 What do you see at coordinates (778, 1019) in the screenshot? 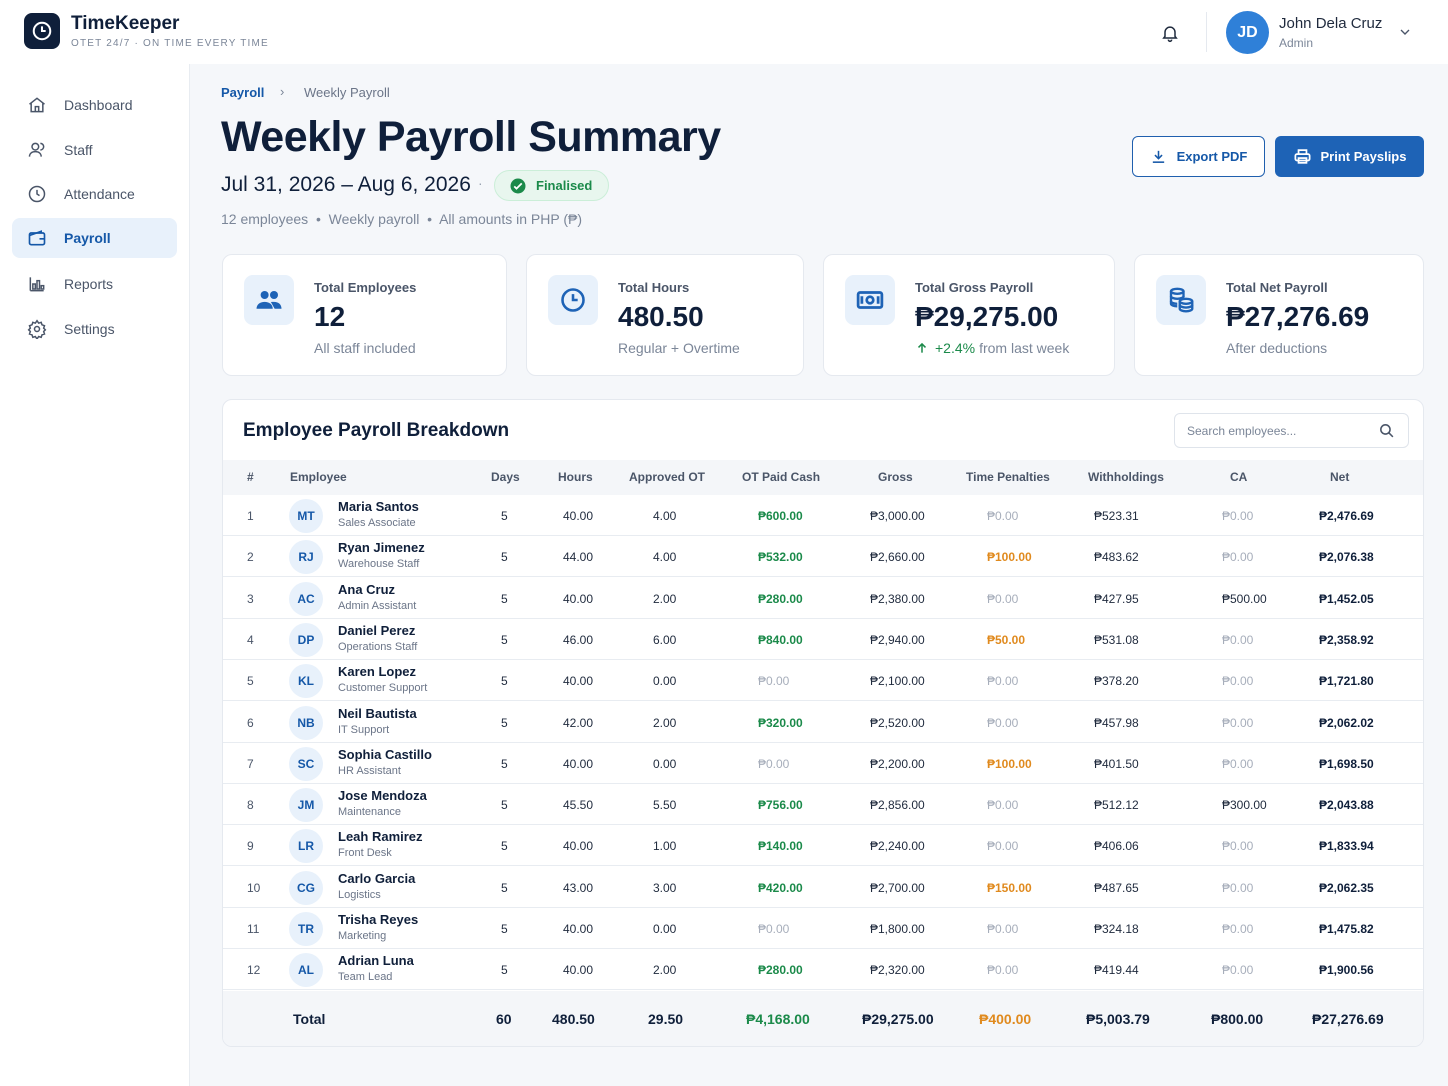
I see `total-ot-cash: ₱4,168.00` at bounding box center [778, 1019].